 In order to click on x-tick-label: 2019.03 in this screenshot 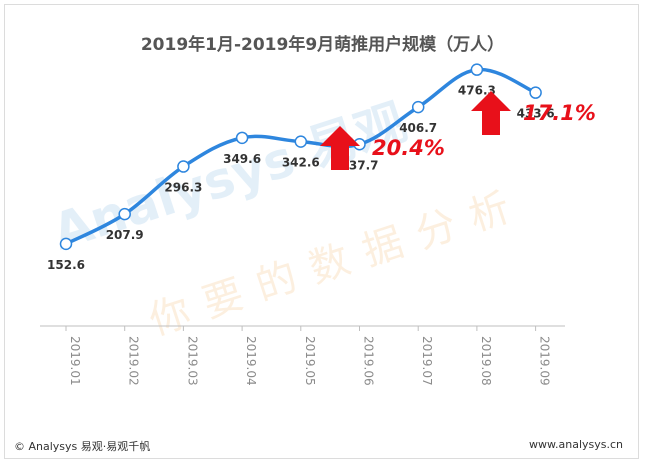, I will do `click(192, 361)`.